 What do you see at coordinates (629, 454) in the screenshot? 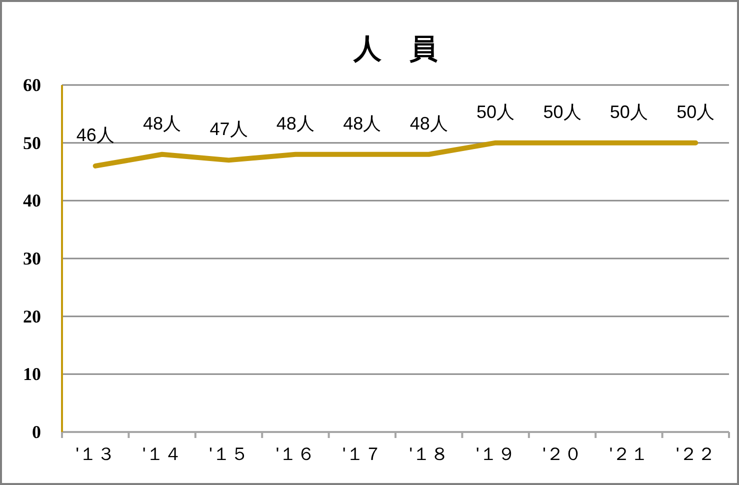
I see `x-tick-label: '２１` at bounding box center [629, 454].